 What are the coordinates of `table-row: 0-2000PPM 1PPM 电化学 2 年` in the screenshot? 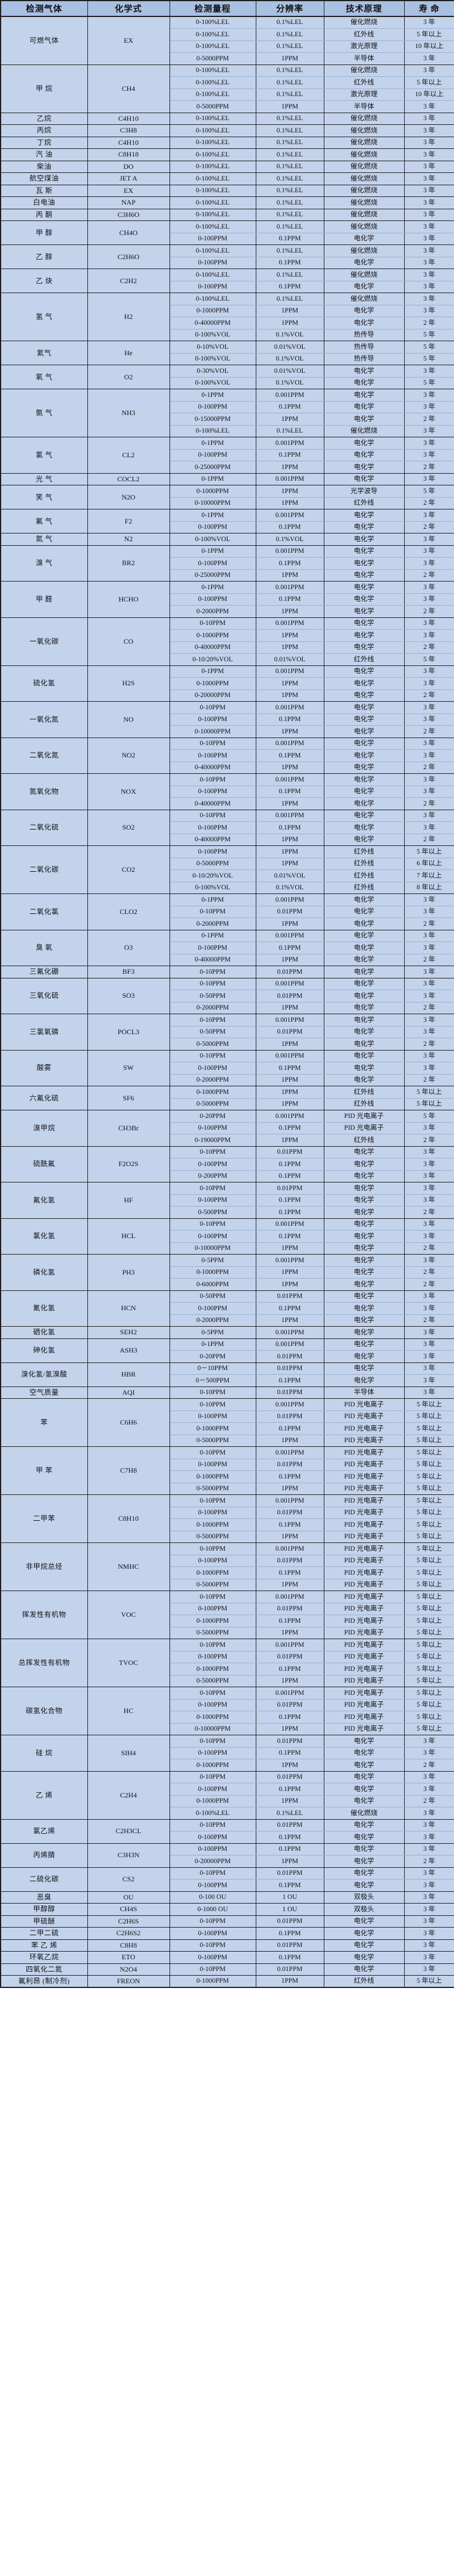 It's located at (227, 612).